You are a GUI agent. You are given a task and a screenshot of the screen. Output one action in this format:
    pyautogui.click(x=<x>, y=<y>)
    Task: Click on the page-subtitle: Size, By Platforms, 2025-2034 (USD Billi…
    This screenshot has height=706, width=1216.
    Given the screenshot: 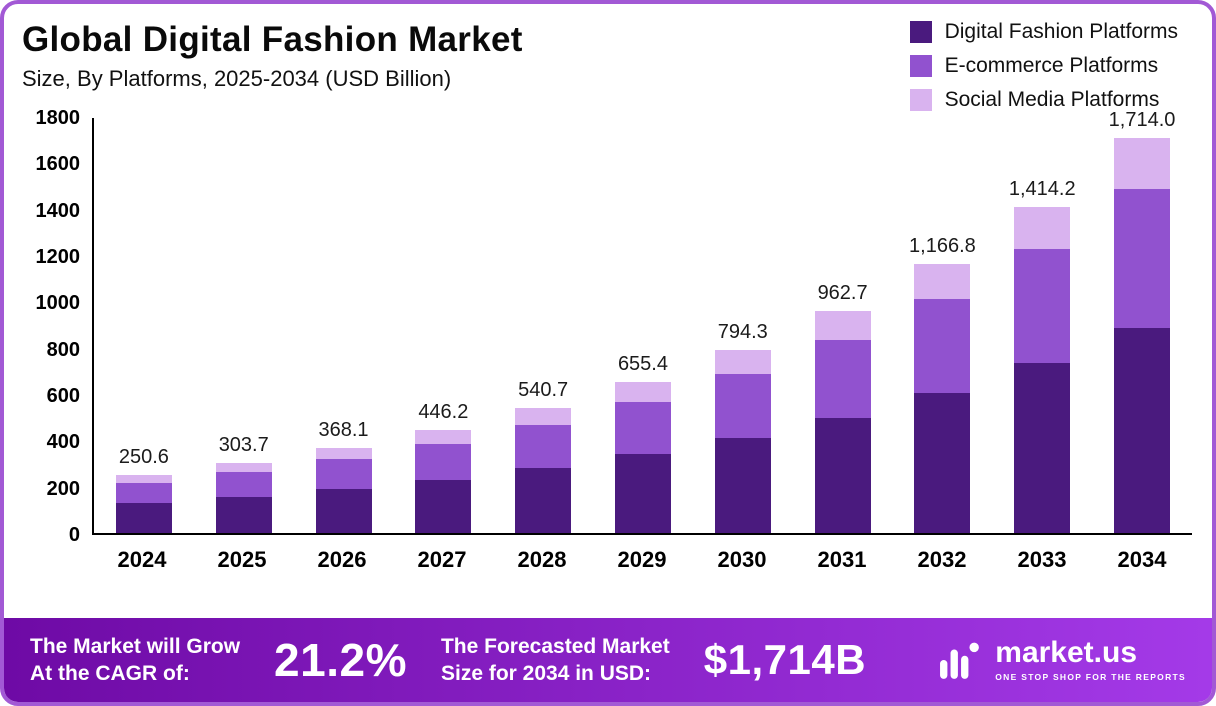 What is the action you would take?
    pyautogui.click(x=237, y=78)
    